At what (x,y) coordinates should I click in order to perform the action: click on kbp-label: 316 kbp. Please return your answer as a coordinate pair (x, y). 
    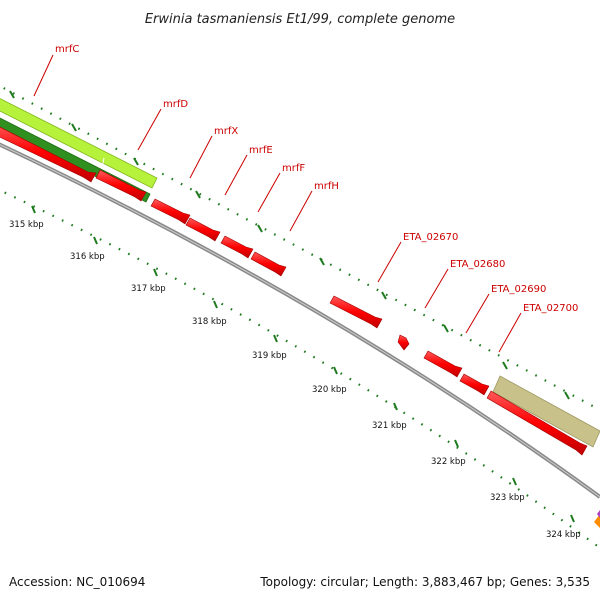
    Looking at the image, I should click on (87, 257).